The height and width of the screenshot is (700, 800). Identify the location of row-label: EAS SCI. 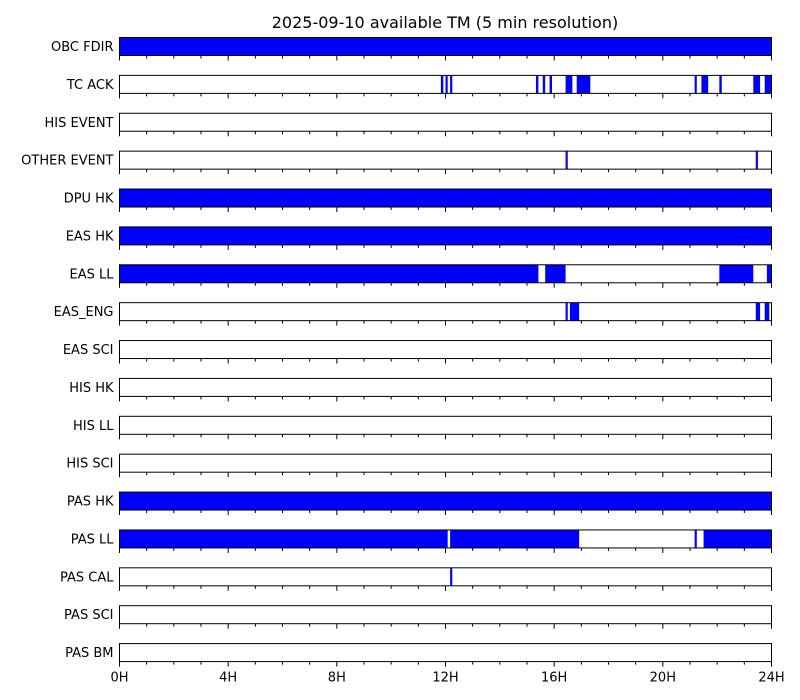
(88, 350).